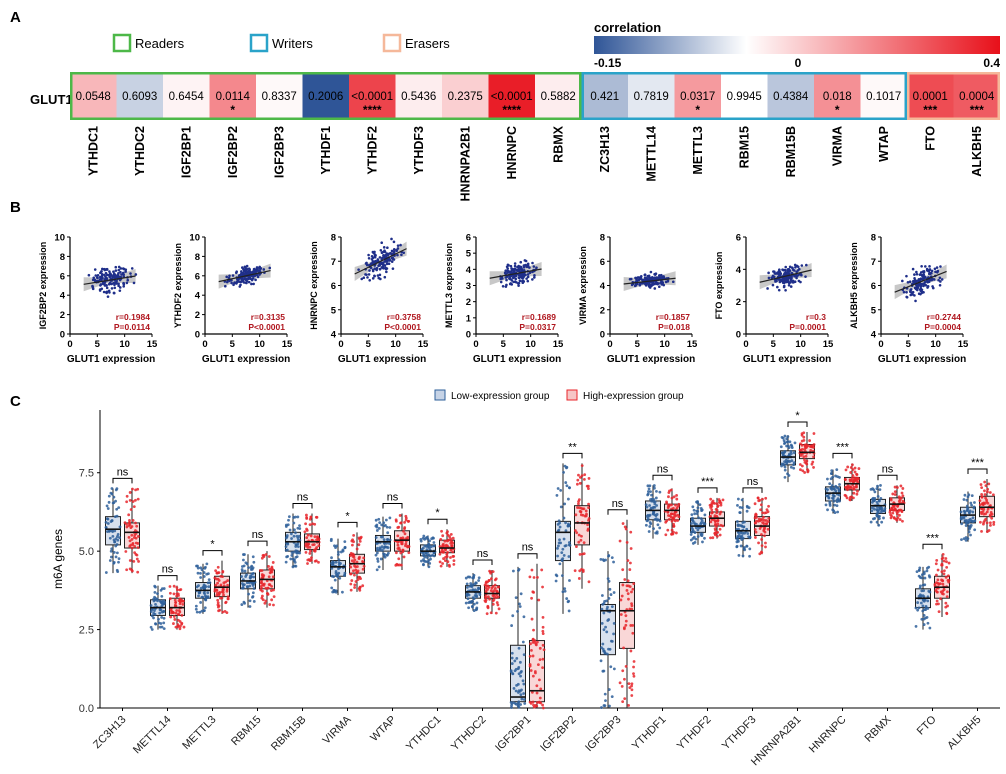 The height and width of the screenshot is (774, 1006). Describe the element at coordinates (122, 43) in the screenshot. I see `readers-legend-swatch` at that location.